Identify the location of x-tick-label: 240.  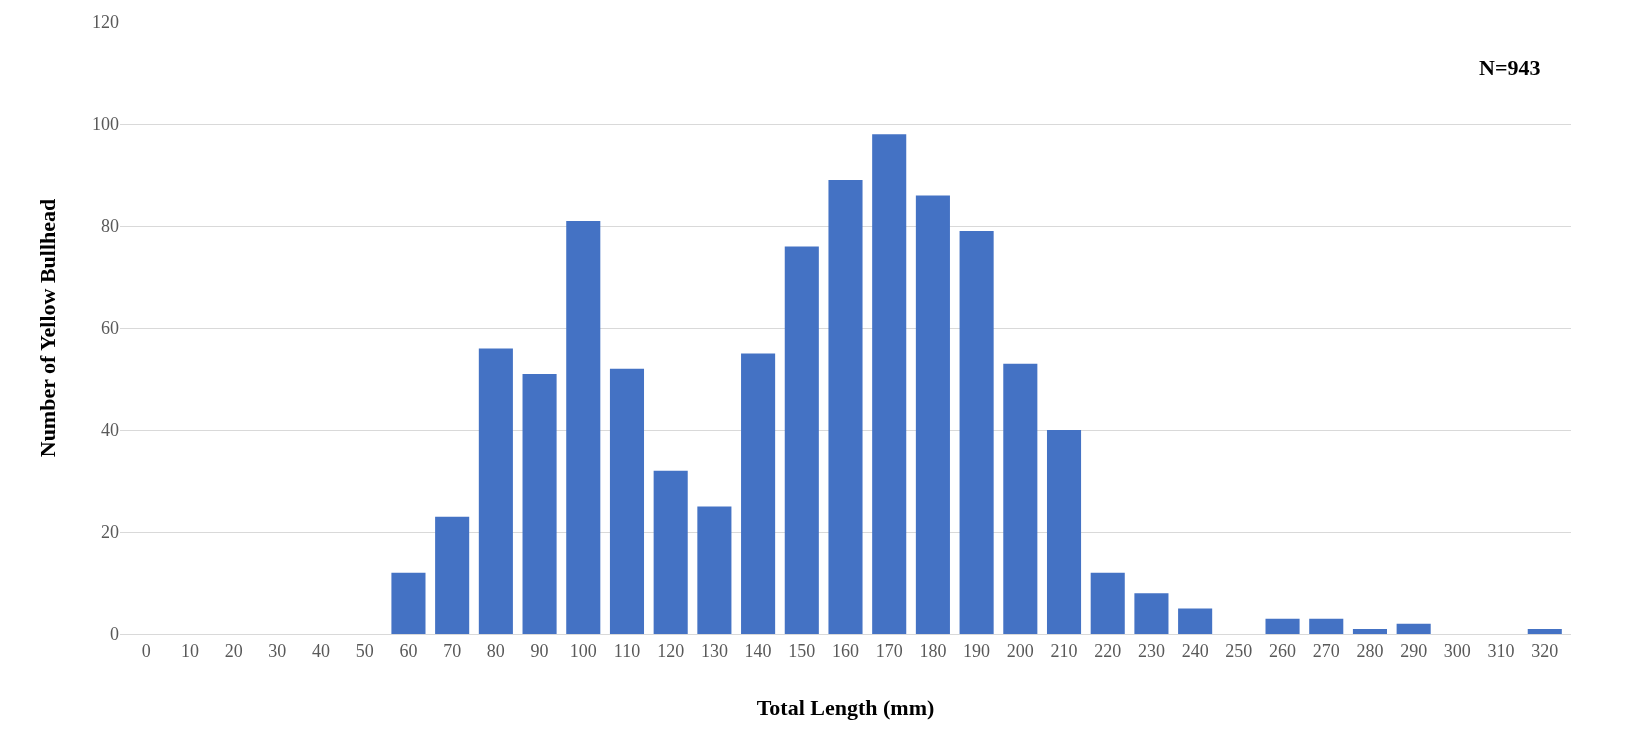
(1195, 650).